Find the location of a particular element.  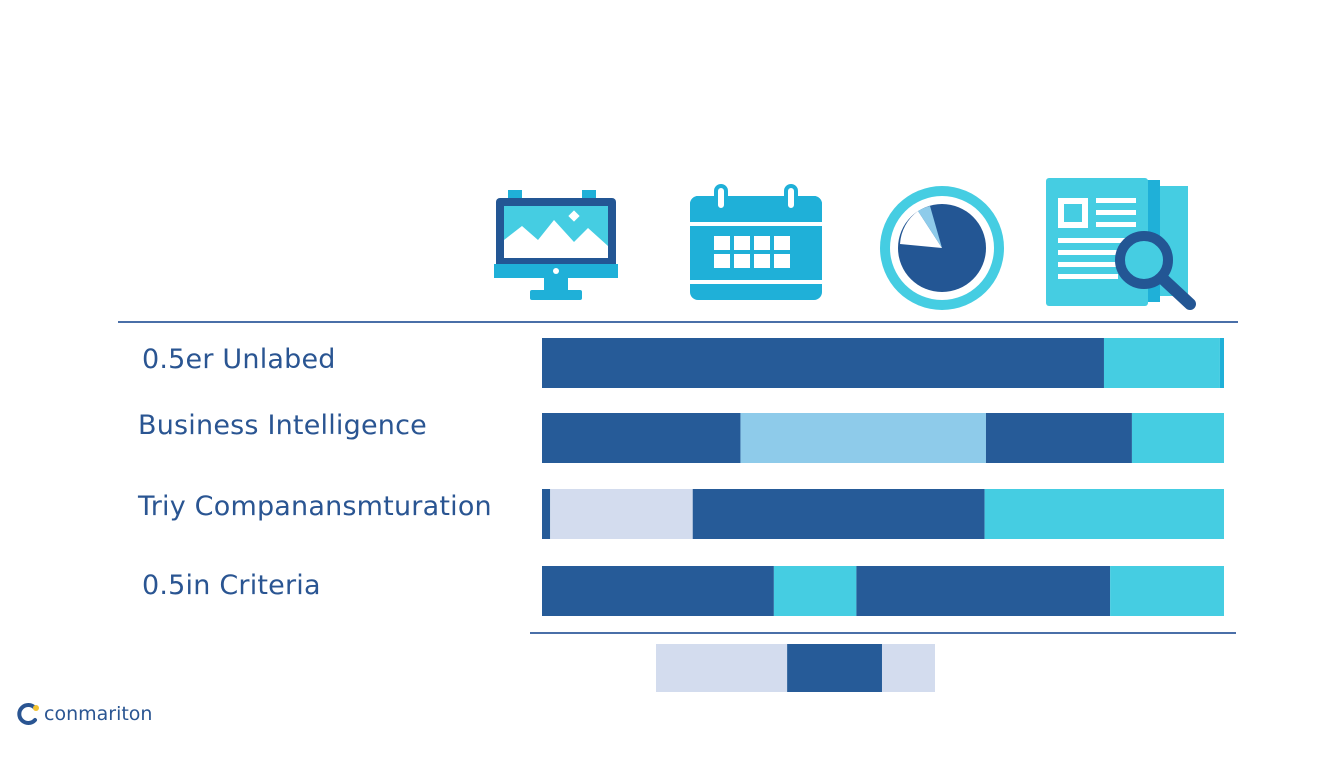

row-label-3: Triy Companansmturation is located at coordinates (315, 506).